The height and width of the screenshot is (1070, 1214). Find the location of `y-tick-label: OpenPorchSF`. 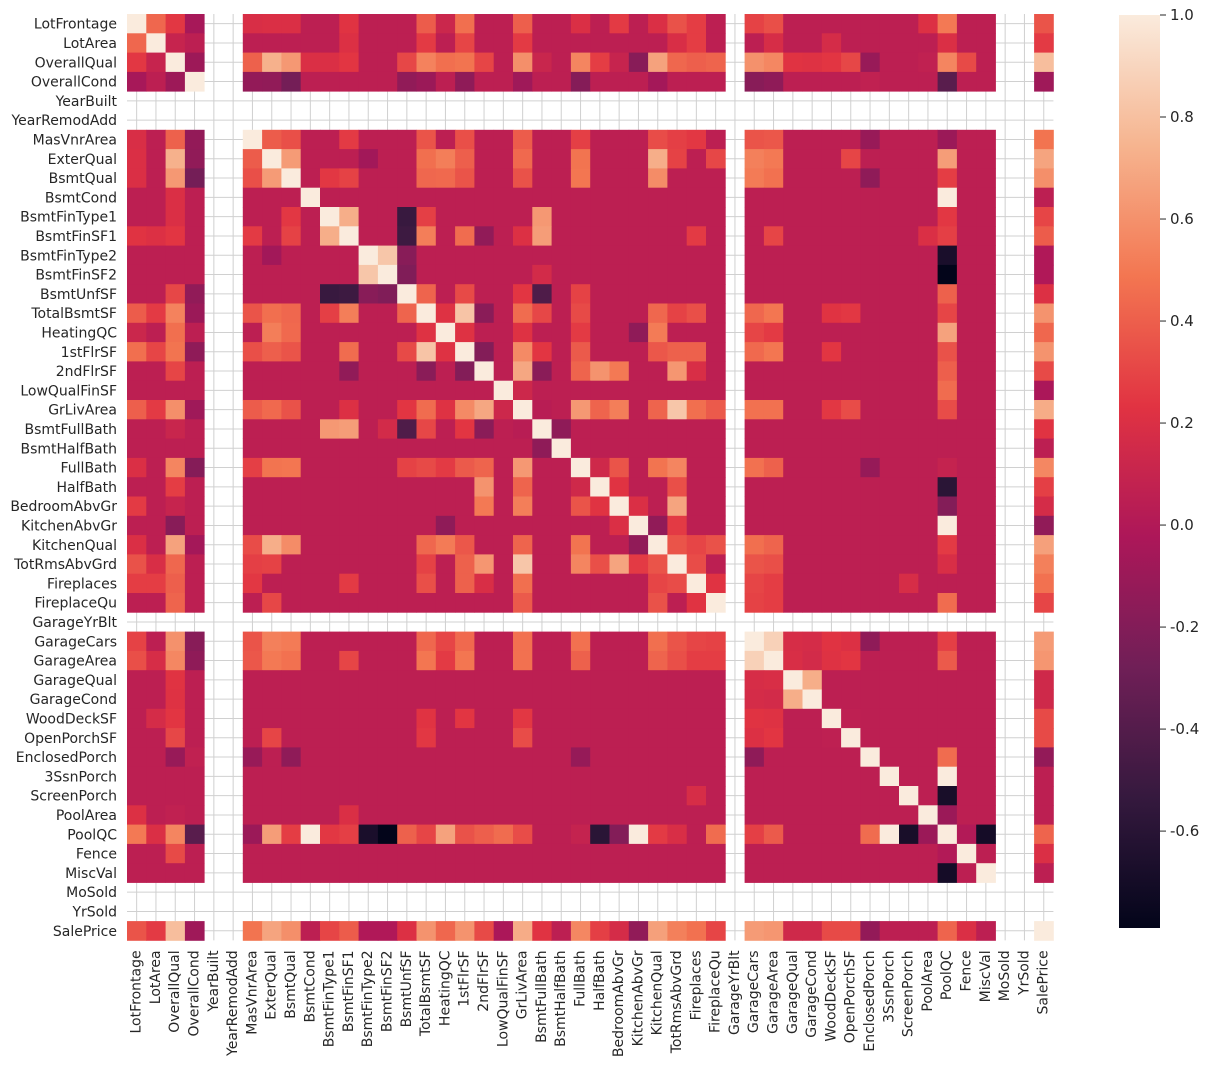

y-tick-label: OpenPorchSF is located at coordinates (70, 739).